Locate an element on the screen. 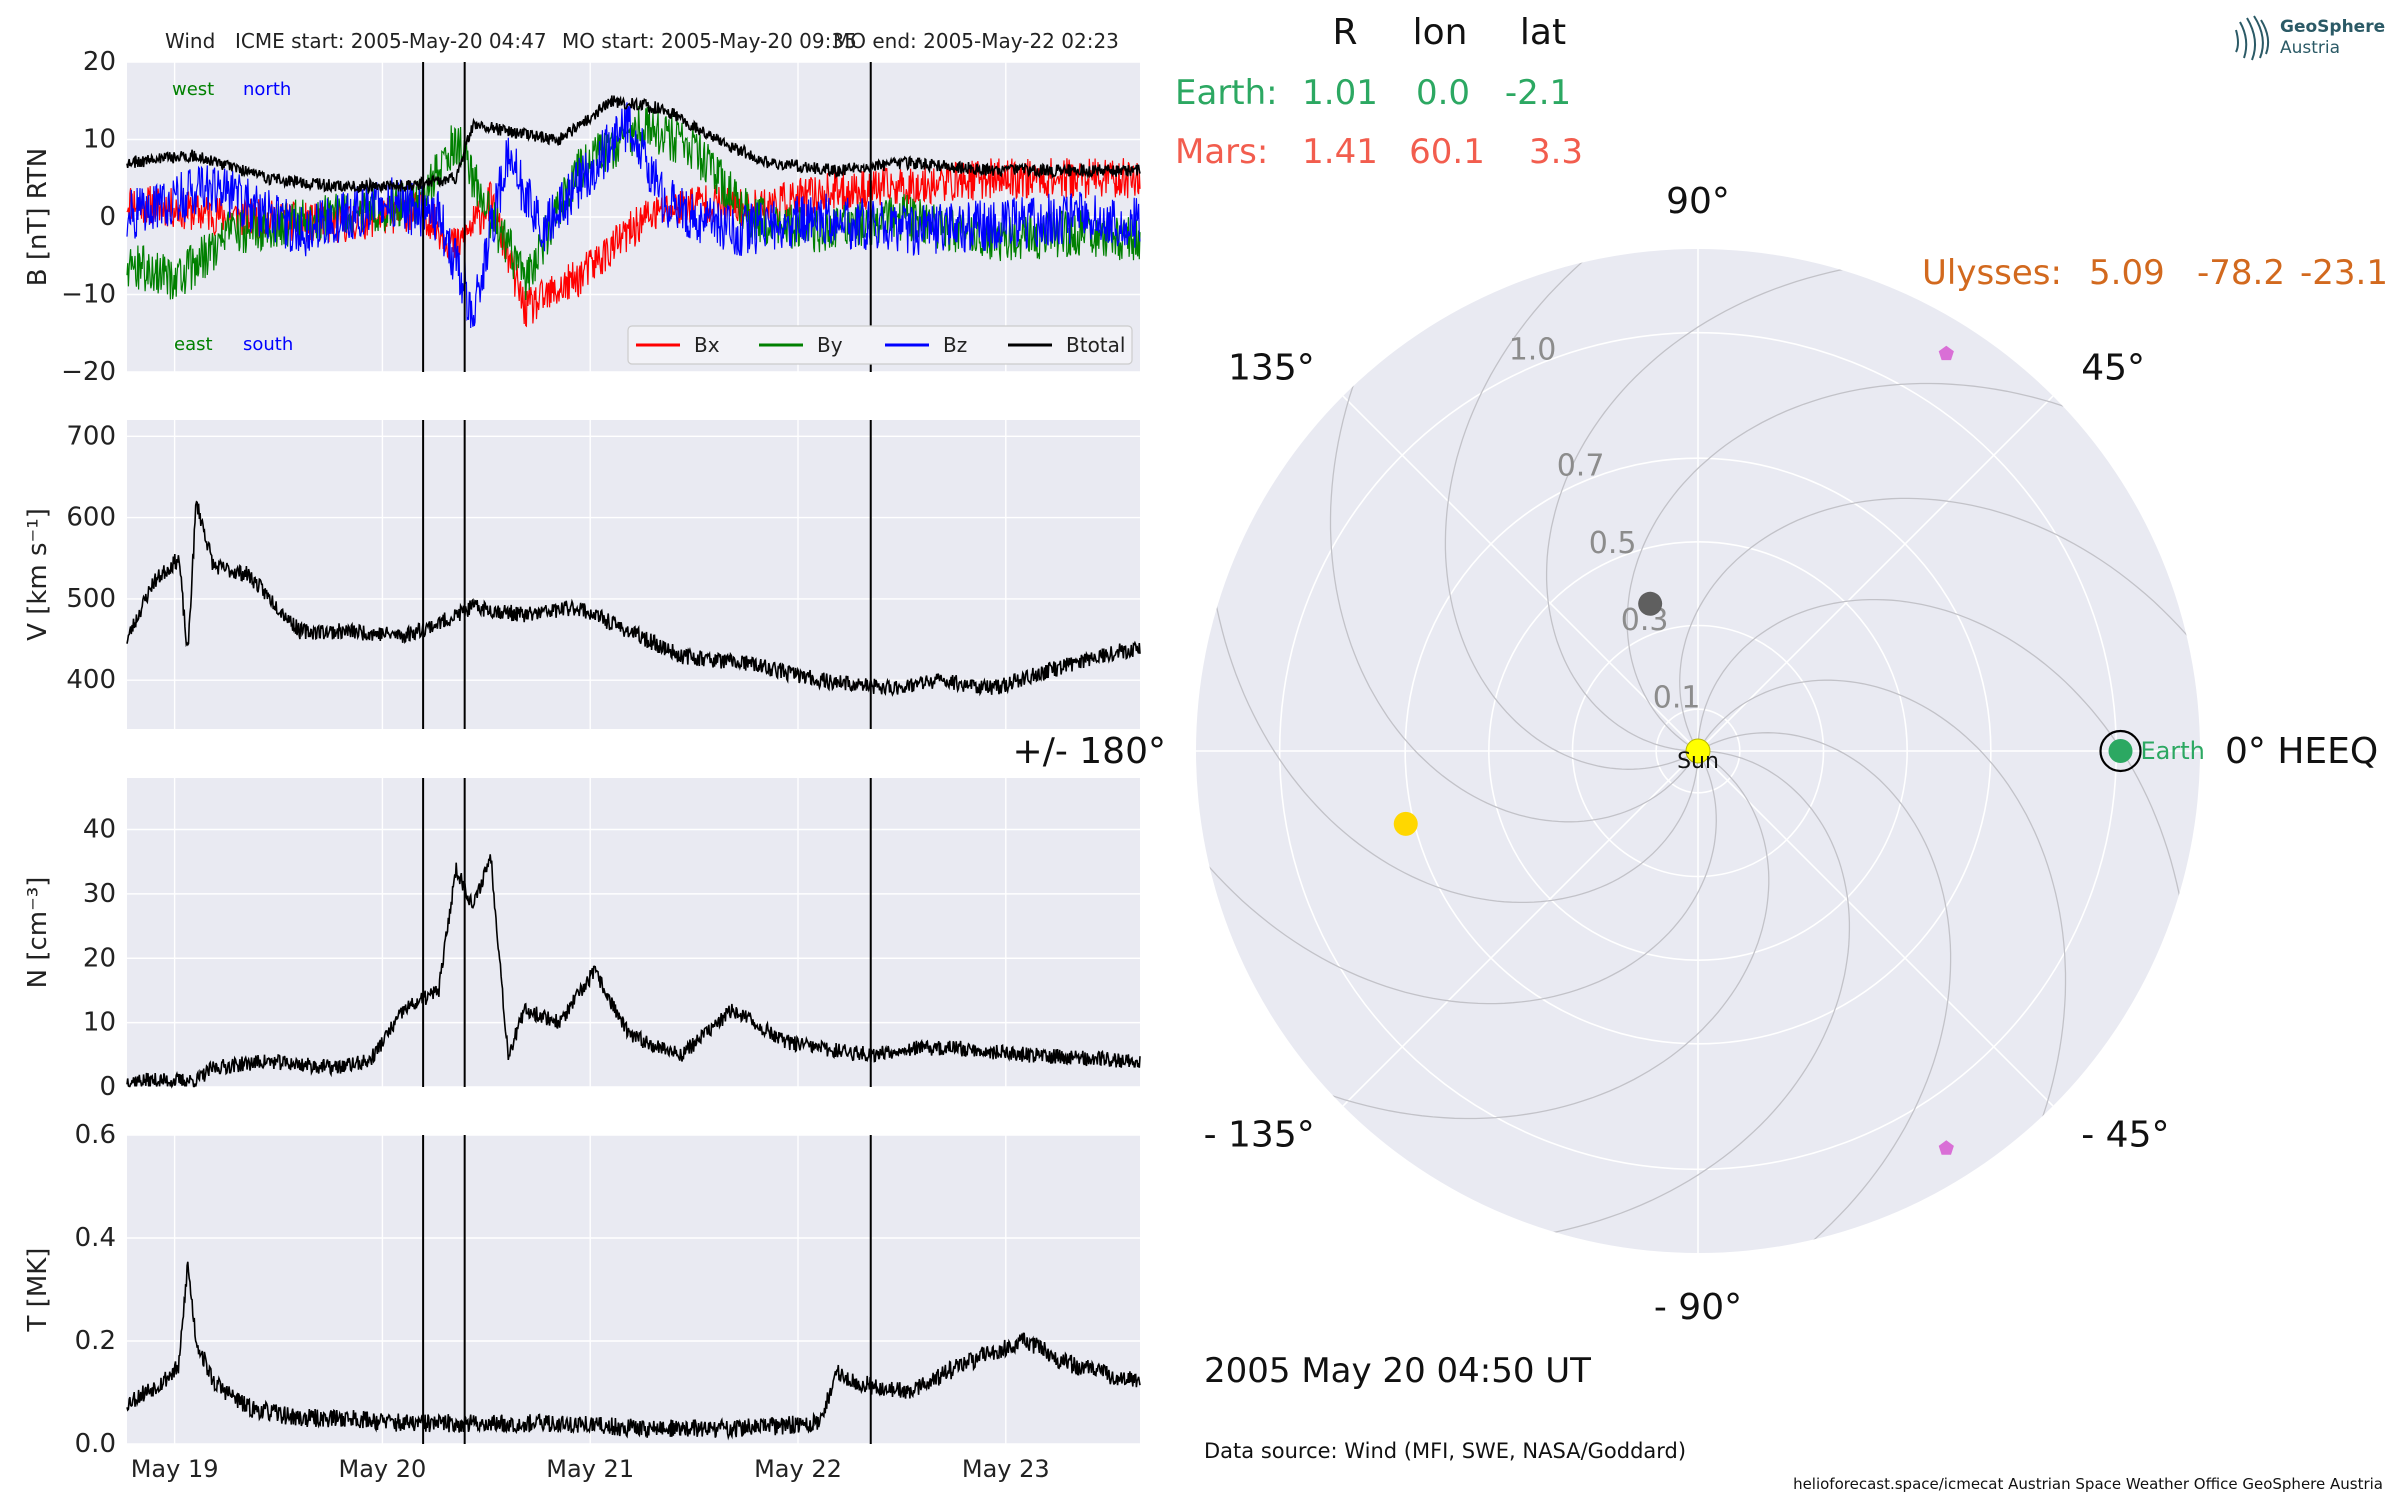 This screenshot has height=1500, width=2400. row-earth-name: Earth: is located at coordinates (1226, 93).